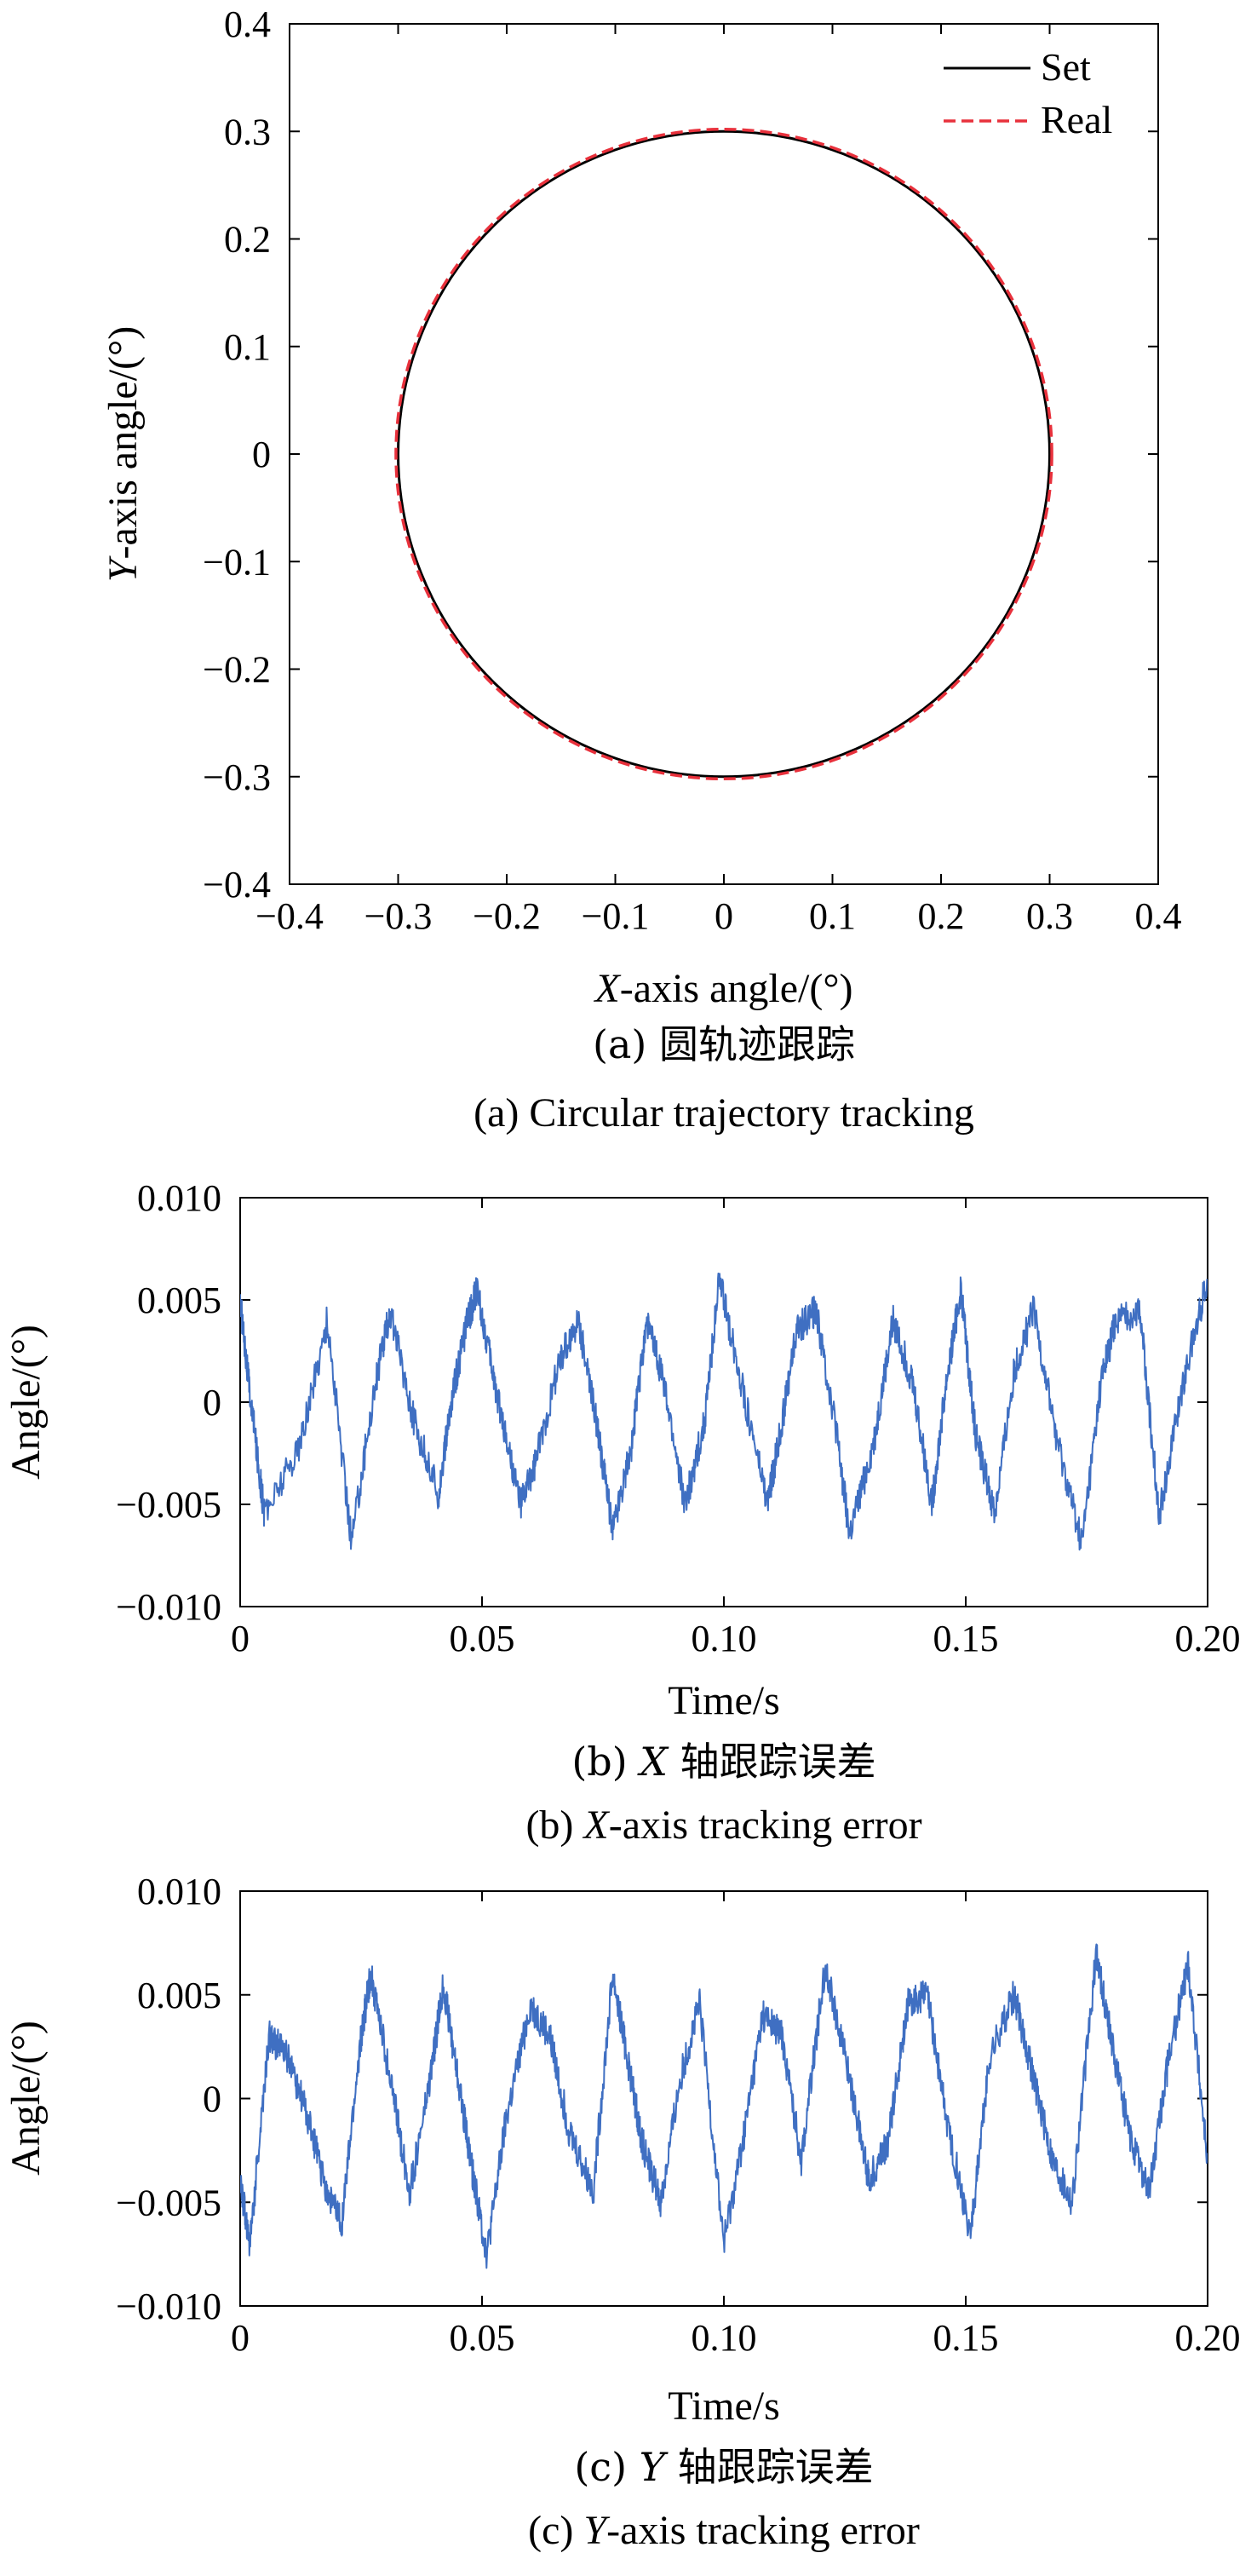 This screenshot has width=1257, height=2576. I want to click on caption-b-en: (b) X-axis tracking error, so click(723, 1826).